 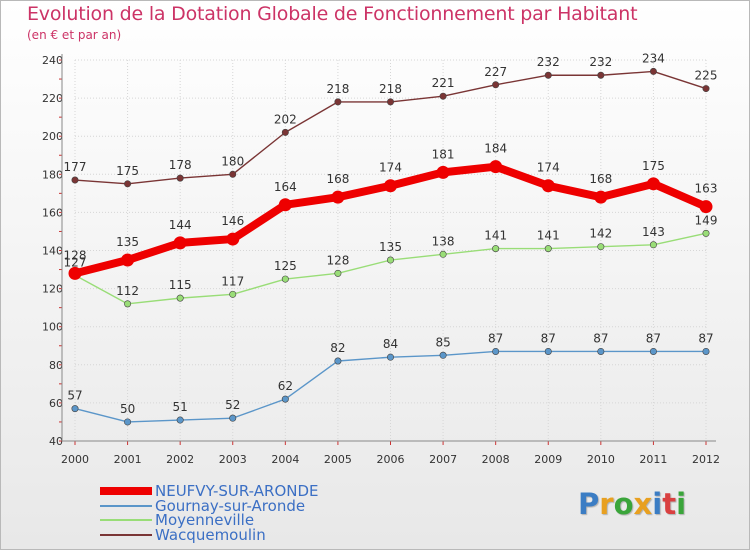 What do you see at coordinates (706, 459) in the screenshot?
I see `x-tick-label: 2012` at bounding box center [706, 459].